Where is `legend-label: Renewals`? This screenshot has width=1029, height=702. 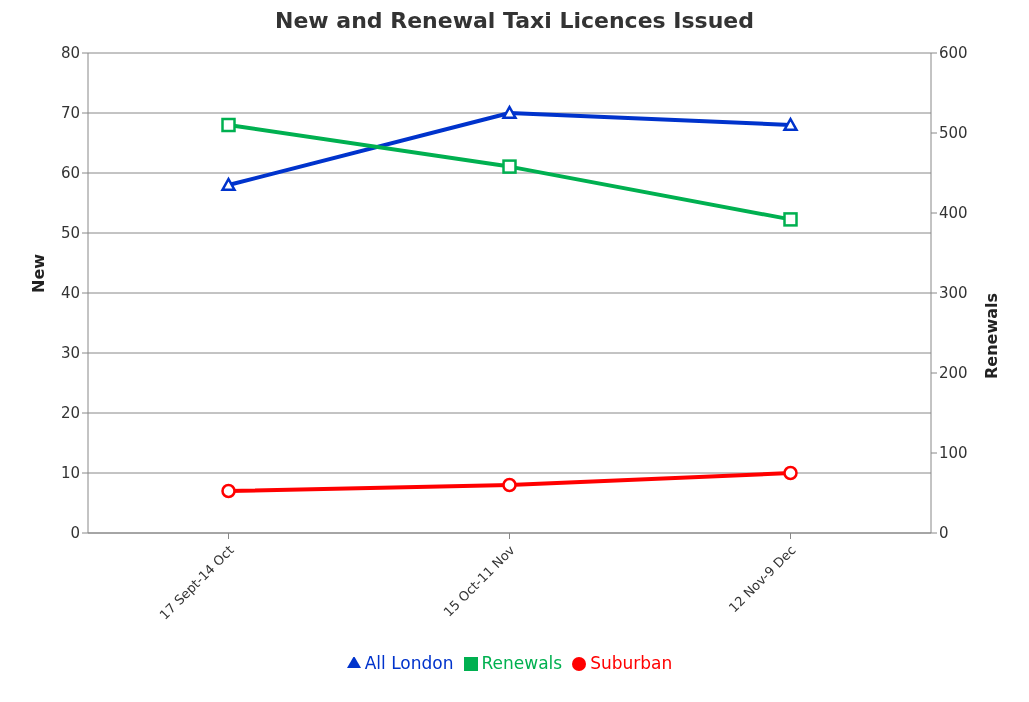
legend-label: Renewals is located at coordinates (522, 663).